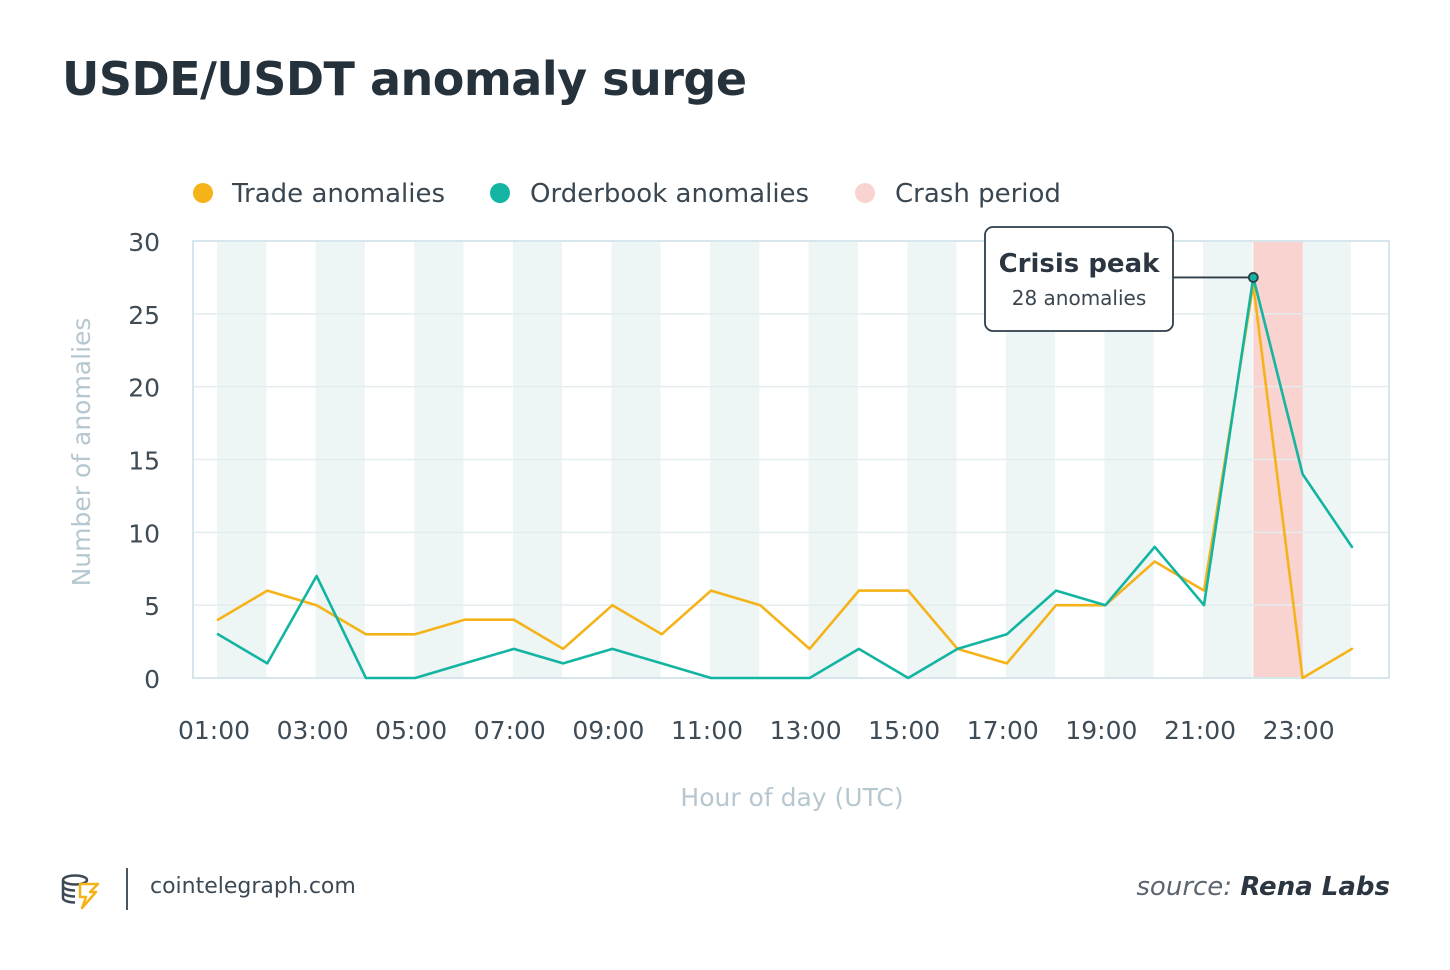  What do you see at coordinates (904, 730) in the screenshot?
I see `x-tick-label: 15:00` at bounding box center [904, 730].